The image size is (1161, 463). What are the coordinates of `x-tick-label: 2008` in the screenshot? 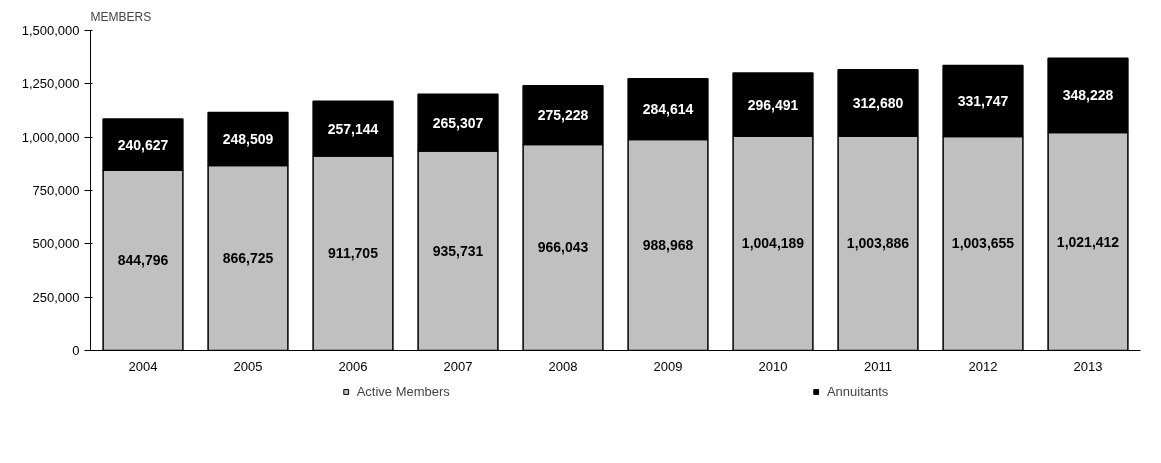 It's located at (563, 366).